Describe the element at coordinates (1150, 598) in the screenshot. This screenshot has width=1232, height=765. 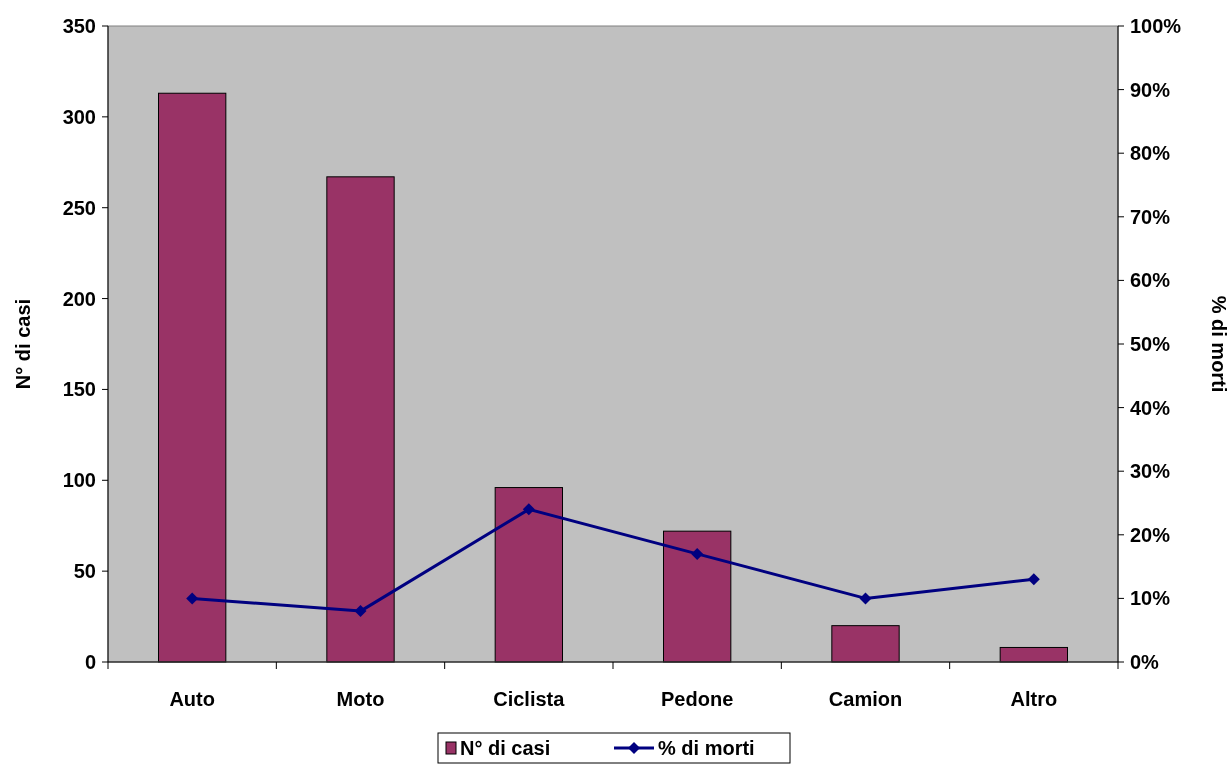
I see `y2-tick-label: 10%` at that location.